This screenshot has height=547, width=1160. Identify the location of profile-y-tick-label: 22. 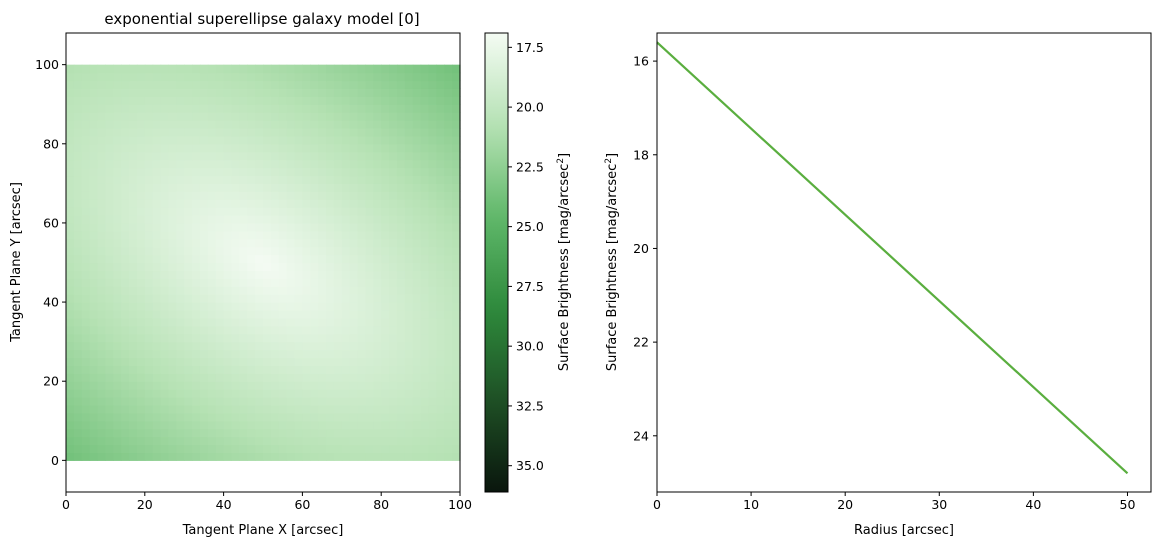
(641, 342).